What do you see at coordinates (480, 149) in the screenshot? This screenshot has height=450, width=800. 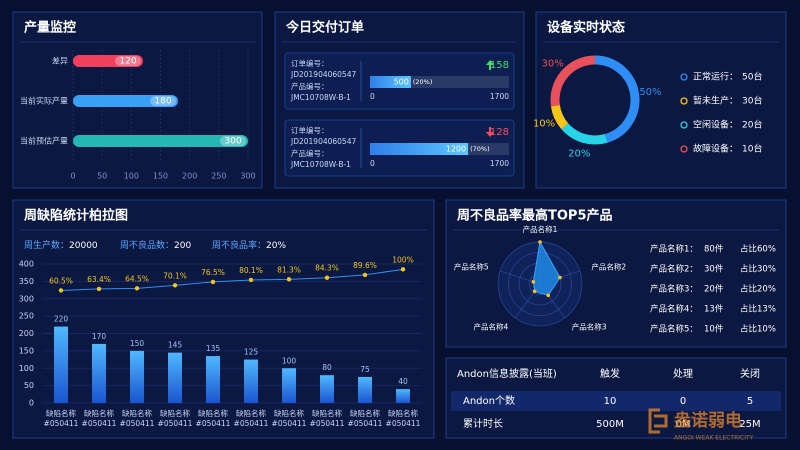 I see `progress-percent: (70%)` at bounding box center [480, 149].